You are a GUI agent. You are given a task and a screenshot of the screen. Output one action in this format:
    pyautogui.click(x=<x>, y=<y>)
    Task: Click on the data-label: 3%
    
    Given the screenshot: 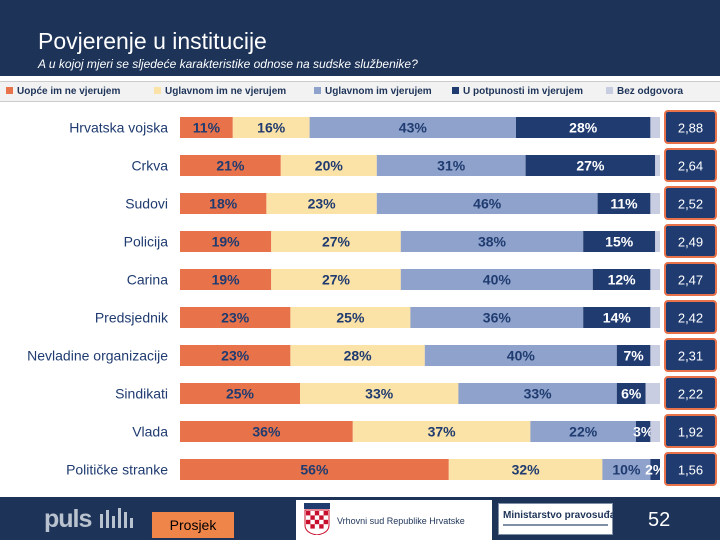 What is the action you would take?
    pyautogui.click(x=643, y=432)
    